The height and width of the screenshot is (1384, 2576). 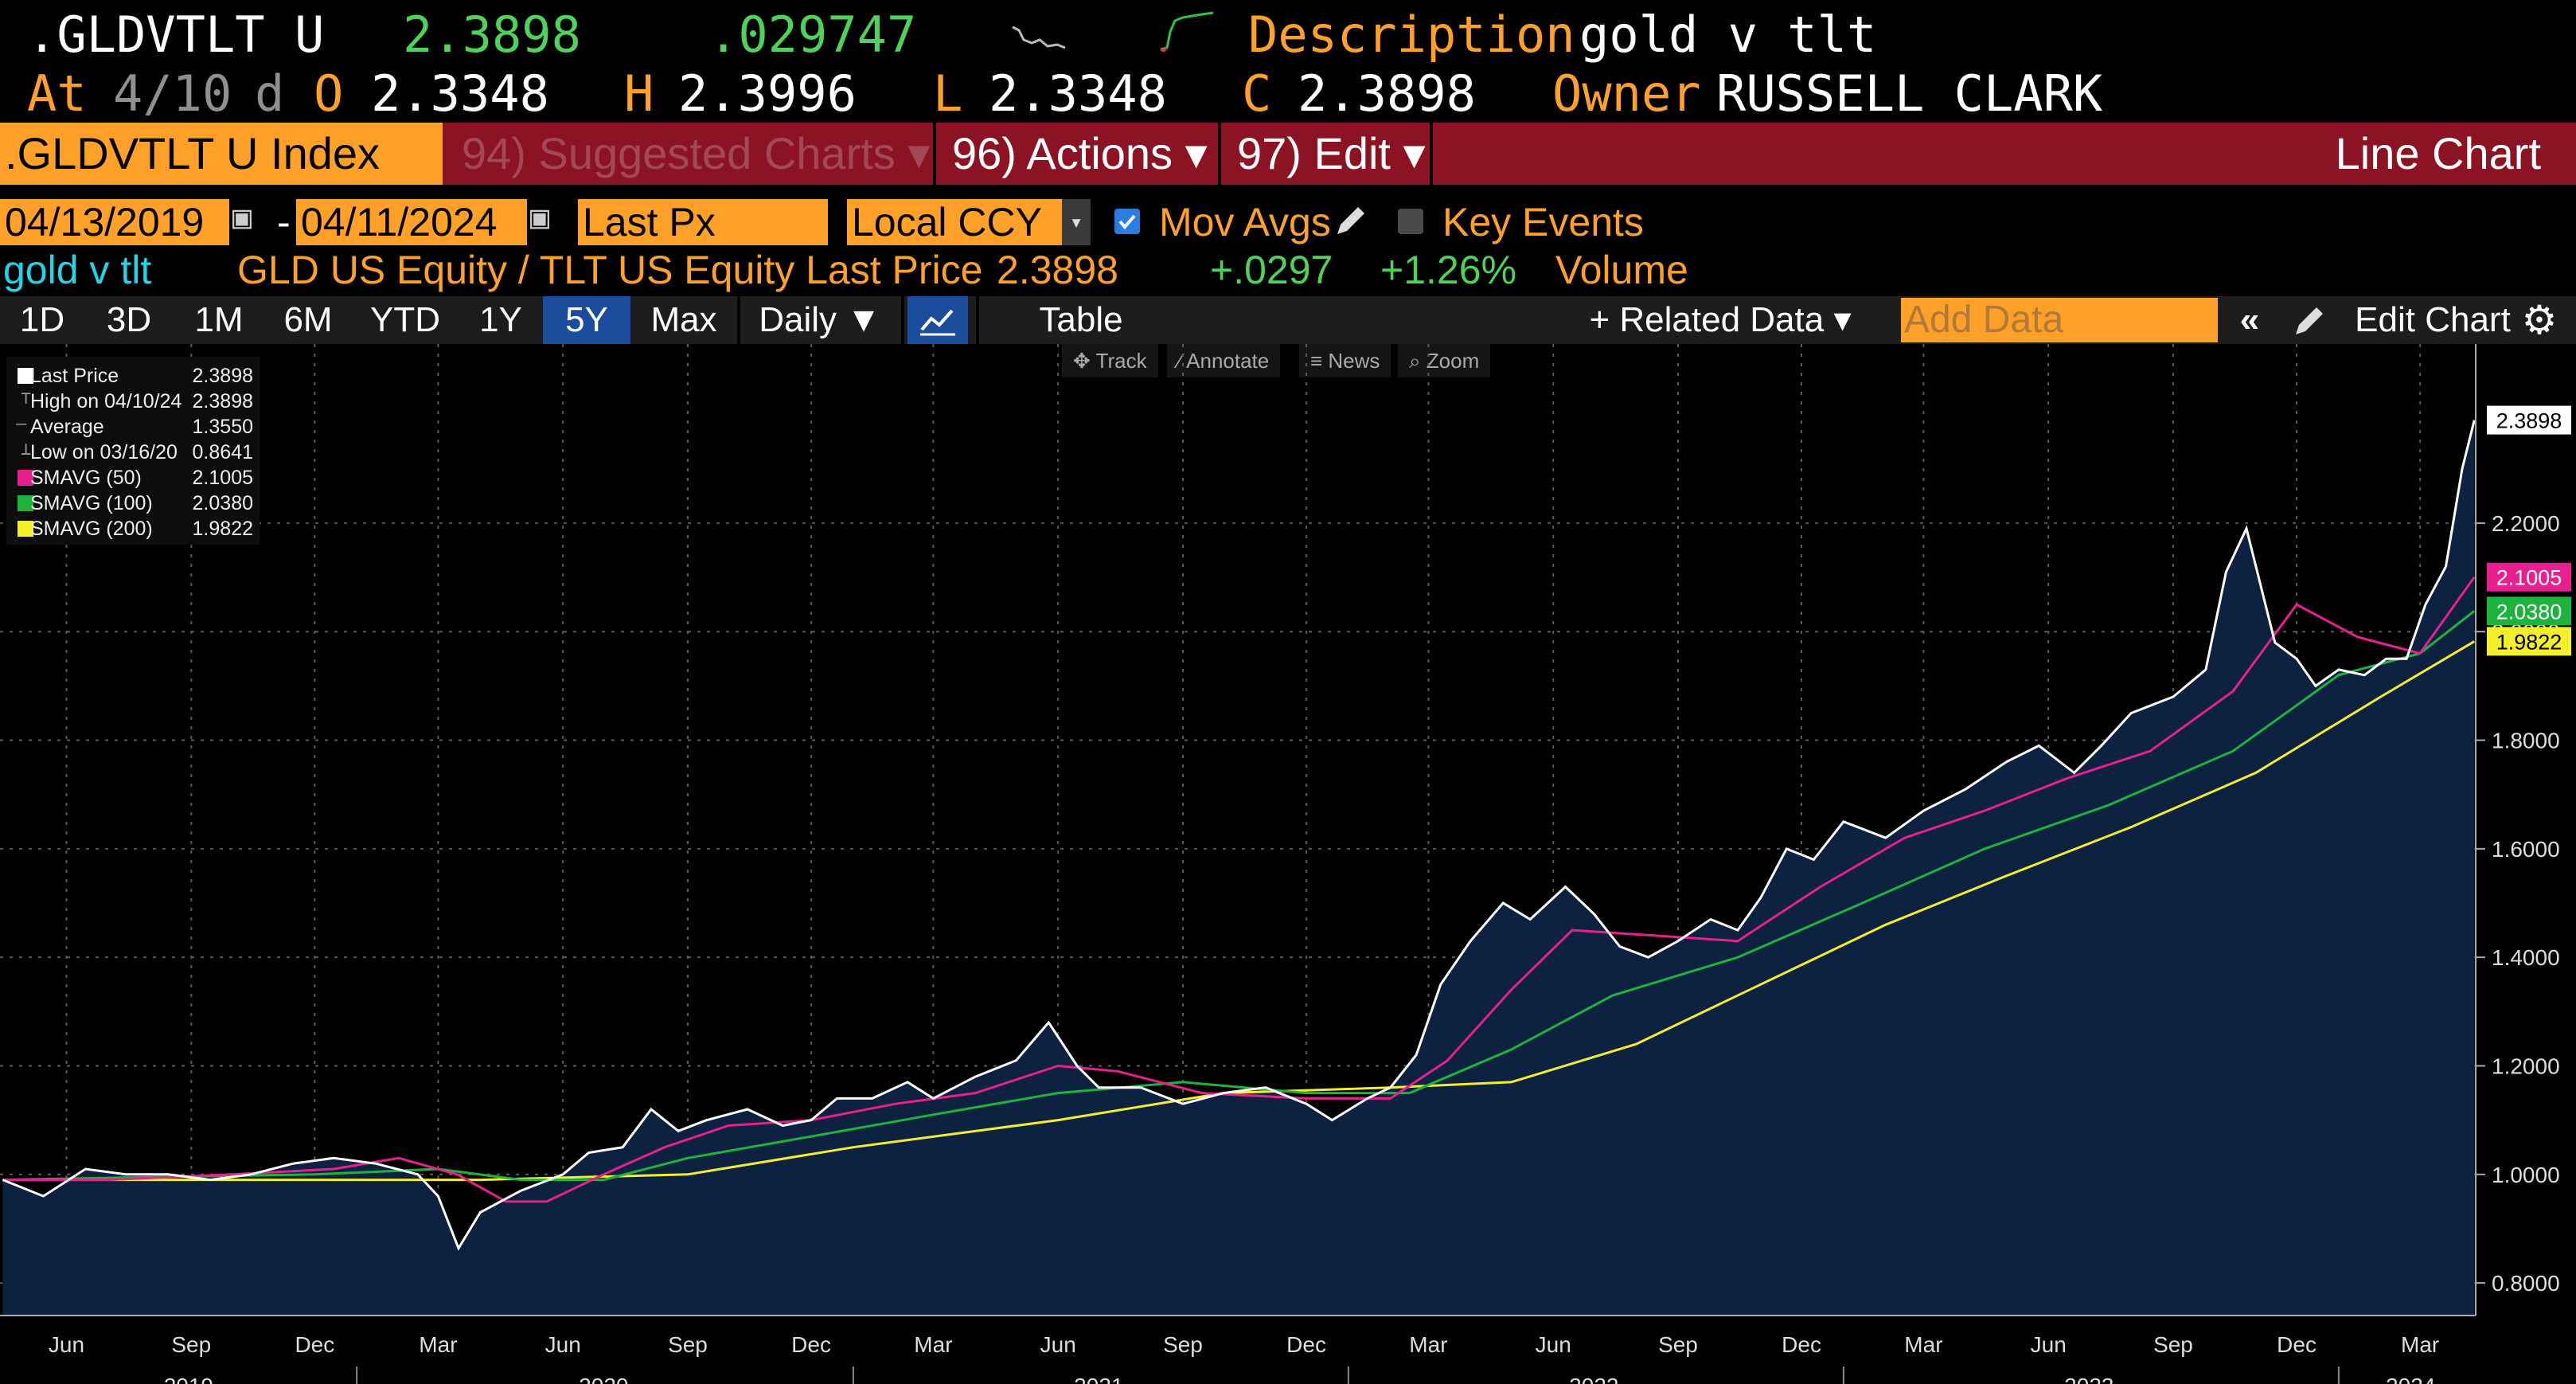 What do you see at coordinates (2088, 1379) in the screenshot?
I see `year-label: 2023` at bounding box center [2088, 1379].